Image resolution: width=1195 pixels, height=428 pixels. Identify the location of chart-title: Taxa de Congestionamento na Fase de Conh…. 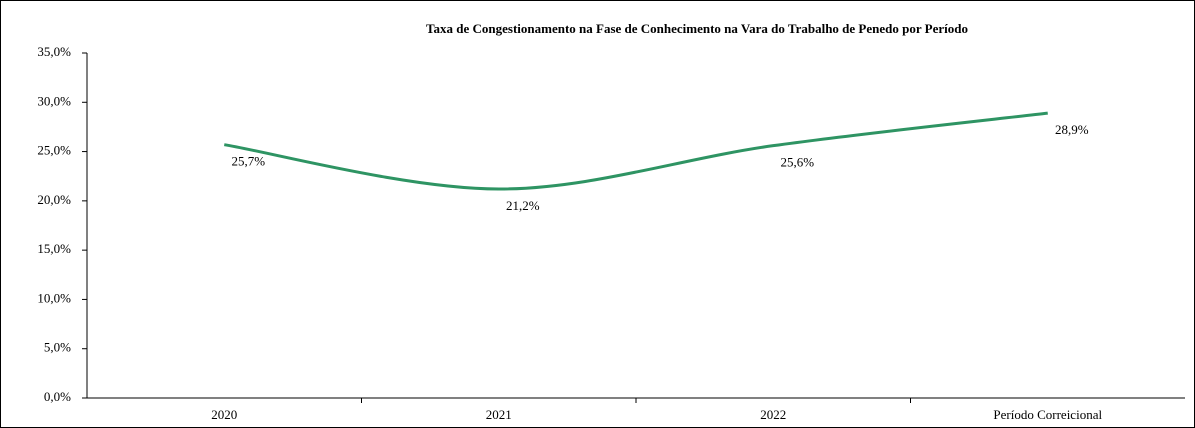
(697, 28).